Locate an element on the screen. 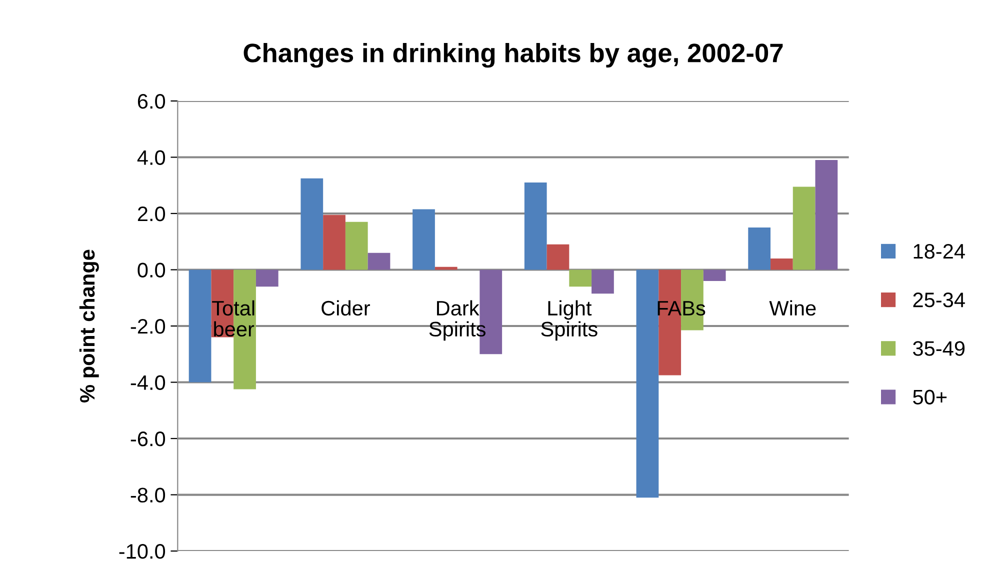  x-tick-label: Light Spirits is located at coordinates (569, 320).